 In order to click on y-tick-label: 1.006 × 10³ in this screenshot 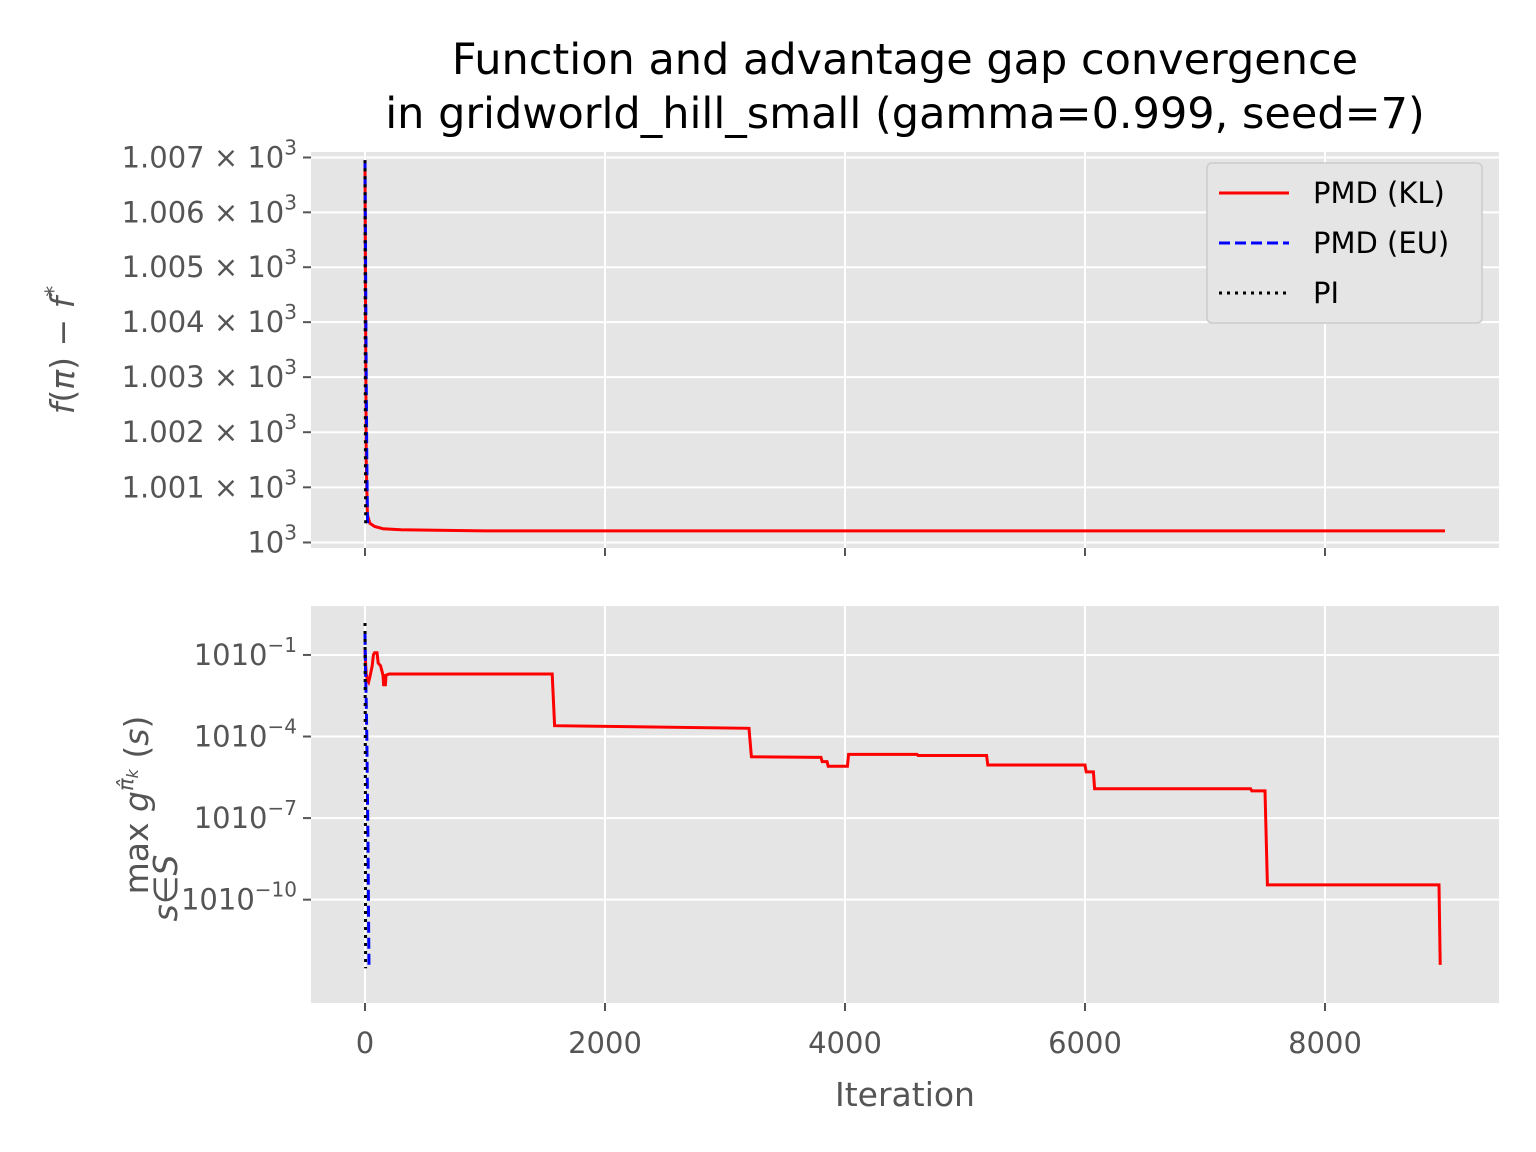, I will do `click(209, 209)`.